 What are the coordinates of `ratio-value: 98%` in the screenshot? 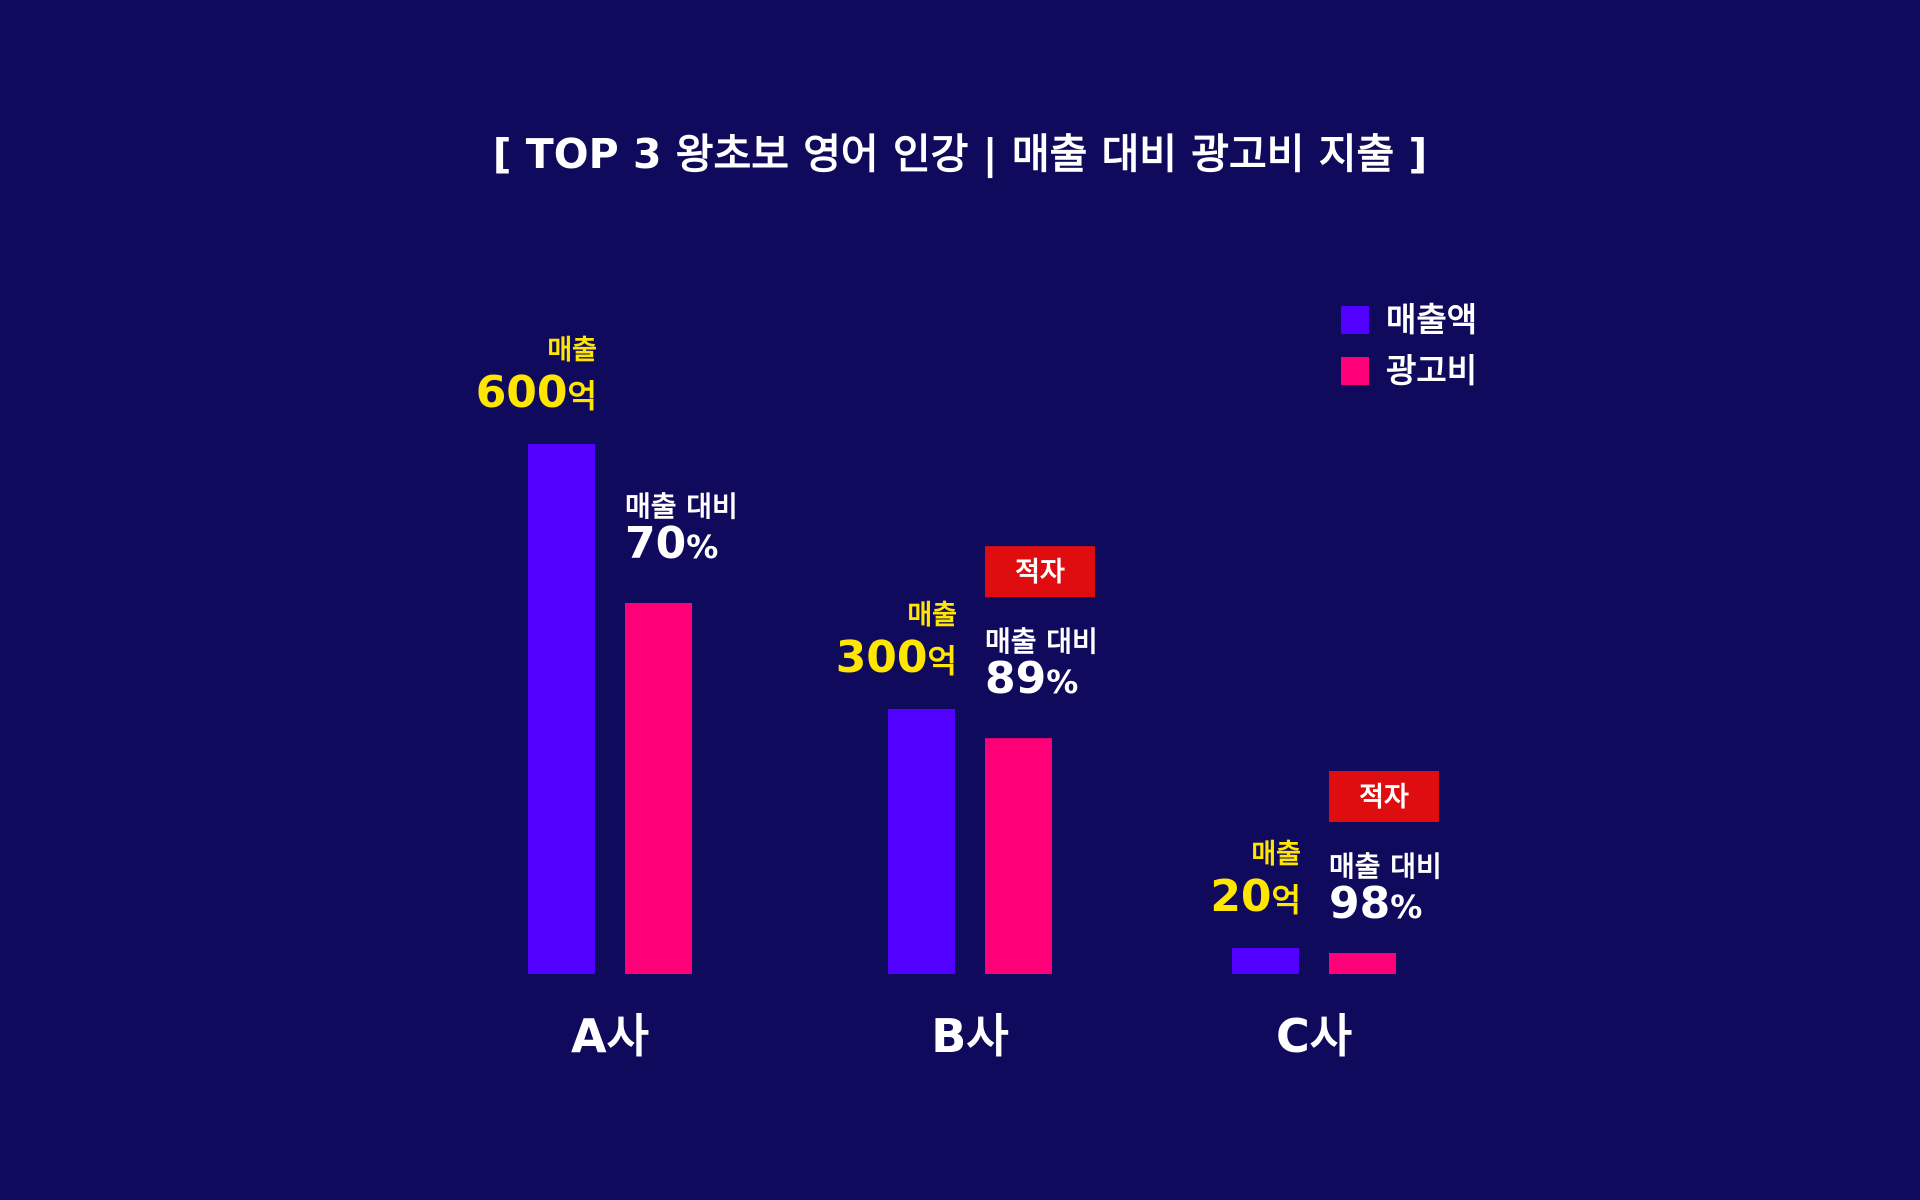 It's located at (1375, 903).